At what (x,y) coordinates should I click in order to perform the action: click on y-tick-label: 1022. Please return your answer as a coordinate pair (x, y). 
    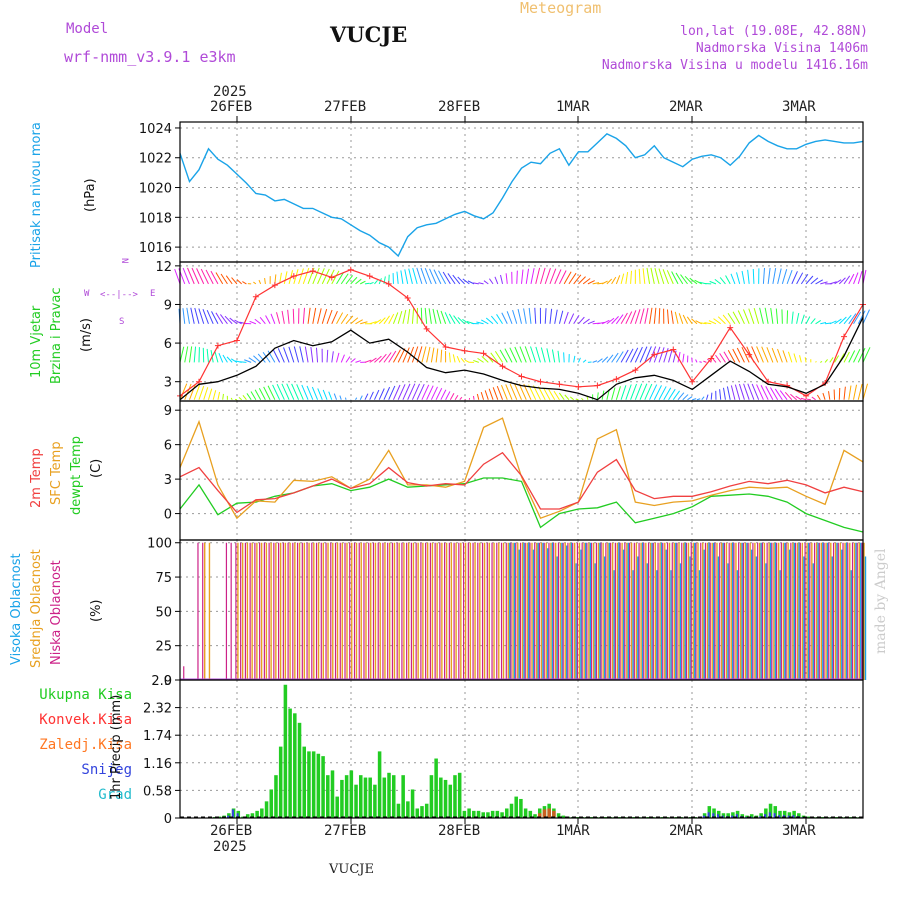
    Looking at the image, I should click on (155, 159).